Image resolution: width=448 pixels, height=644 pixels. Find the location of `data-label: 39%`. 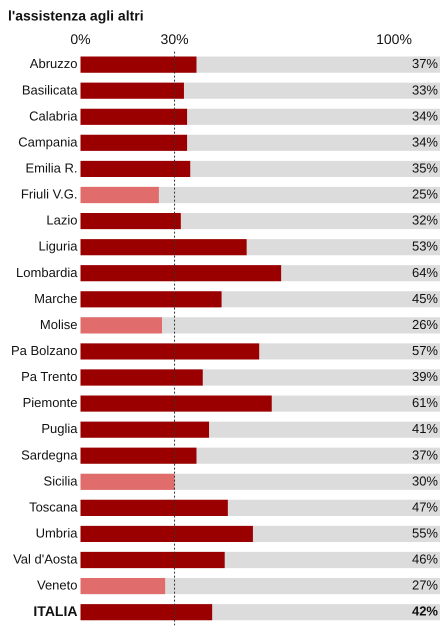

data-label: 39% is located at coordinates (425, 376).